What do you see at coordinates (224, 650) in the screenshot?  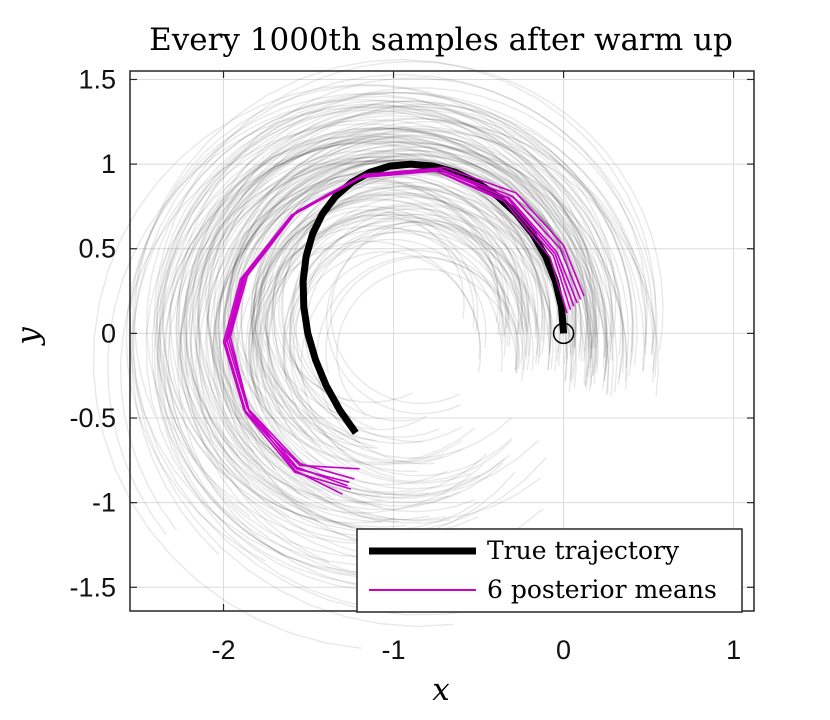 I see `x-tick-label: -2` at bounding box center [224, 650].